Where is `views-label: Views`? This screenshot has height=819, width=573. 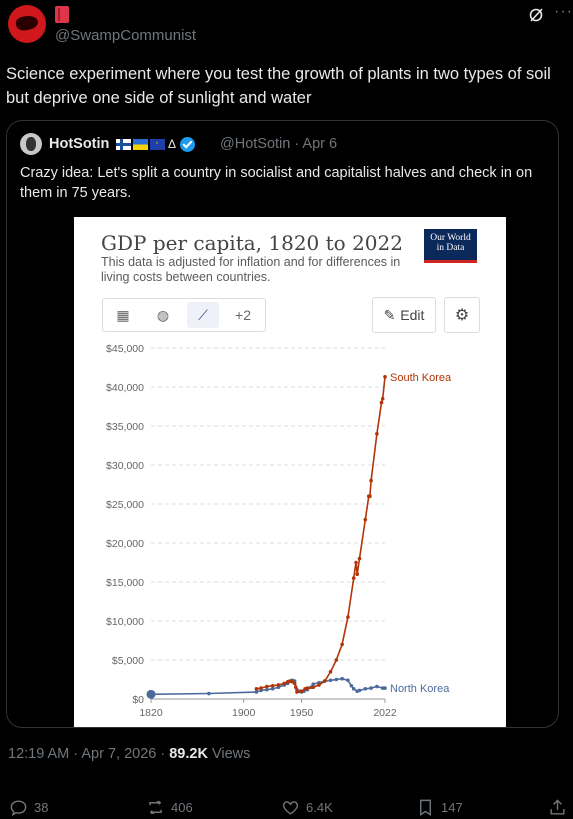
views-label: Views is located at coordinates (231, 754).